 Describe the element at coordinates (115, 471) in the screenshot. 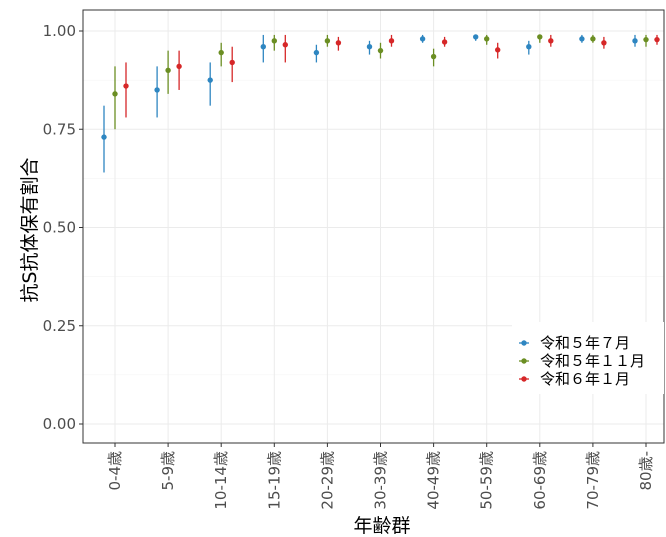

I see `x-tick-label: 0-4歳` at that location.